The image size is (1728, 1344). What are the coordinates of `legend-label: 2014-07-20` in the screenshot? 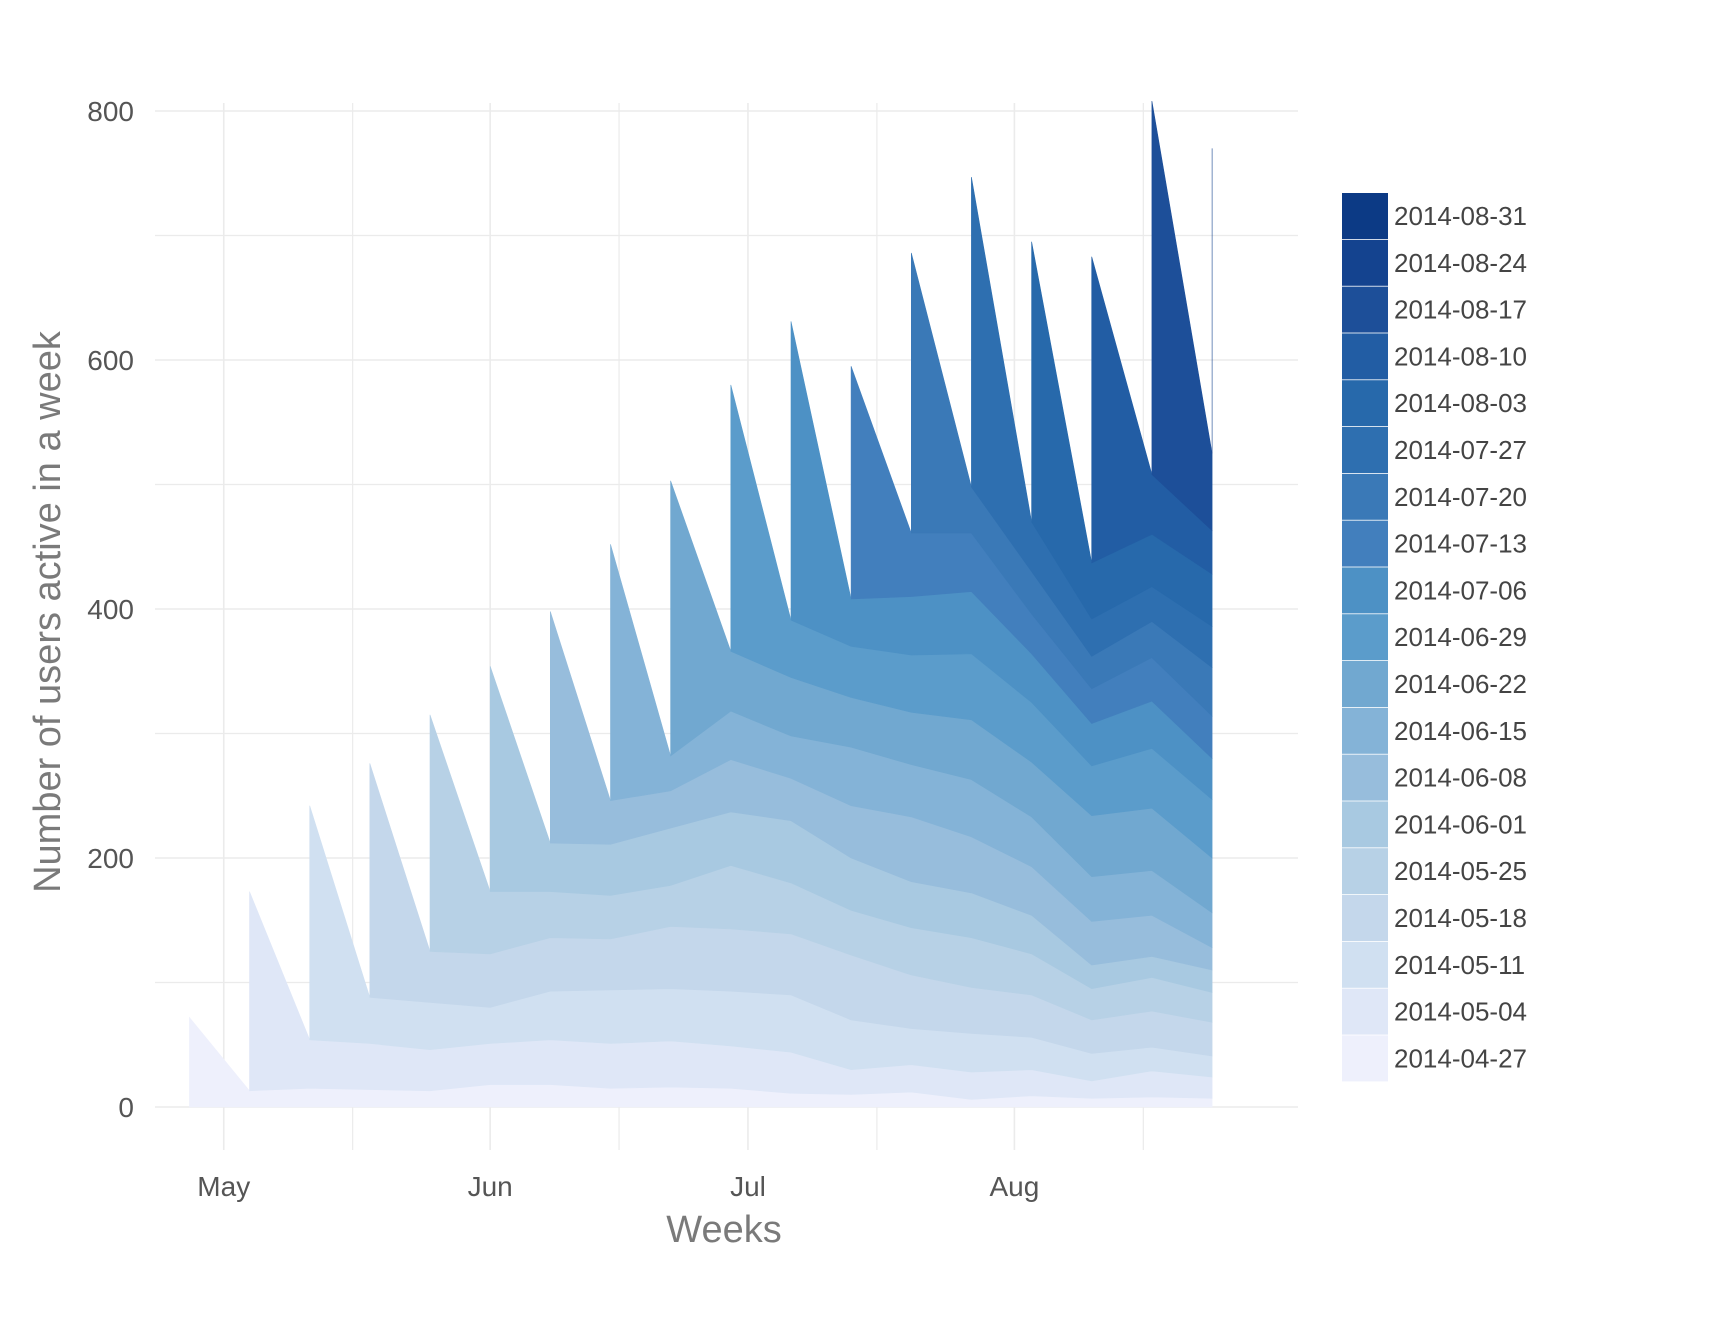 It's located at (1460, 497).